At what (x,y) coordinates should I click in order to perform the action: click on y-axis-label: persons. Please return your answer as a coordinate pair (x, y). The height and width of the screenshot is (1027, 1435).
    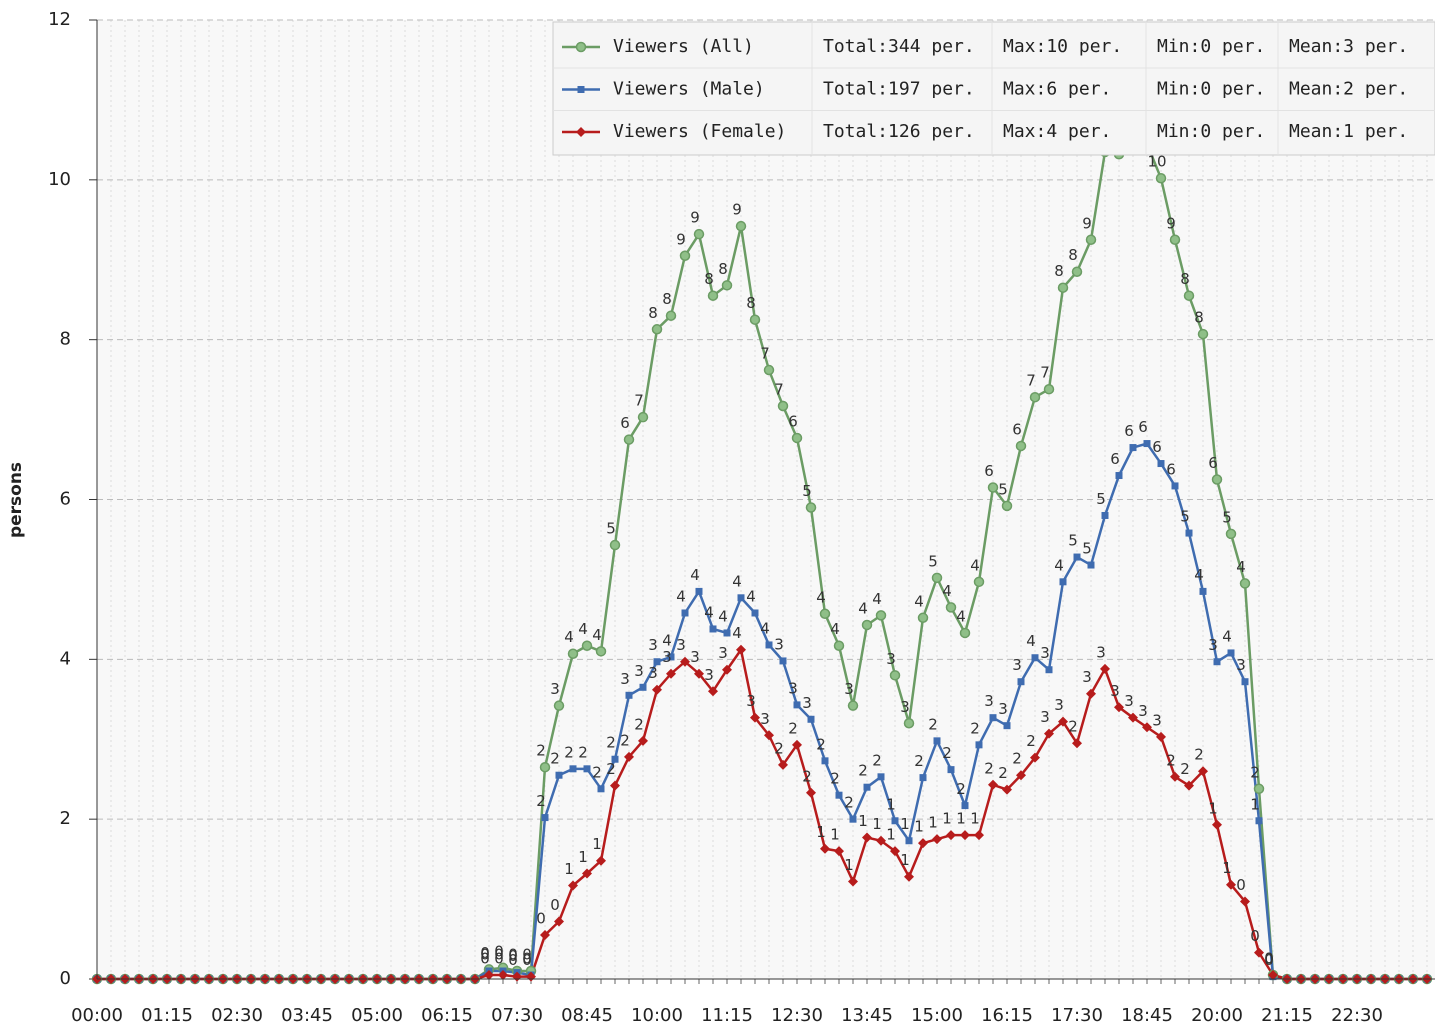
    Looking at the image, I should click on (16, 500).